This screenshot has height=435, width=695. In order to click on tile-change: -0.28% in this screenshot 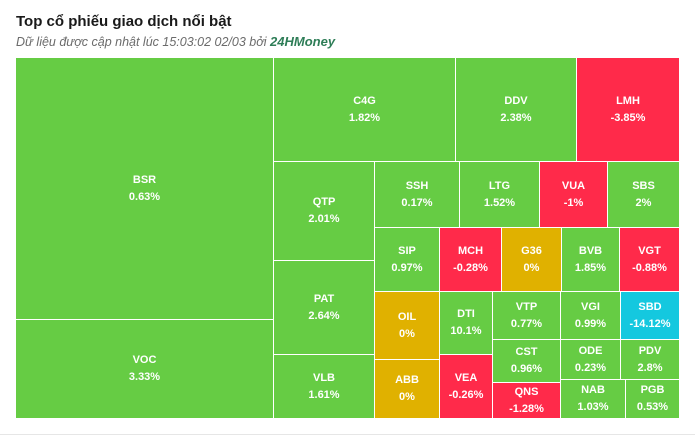, I will do `click(470, 267)`.